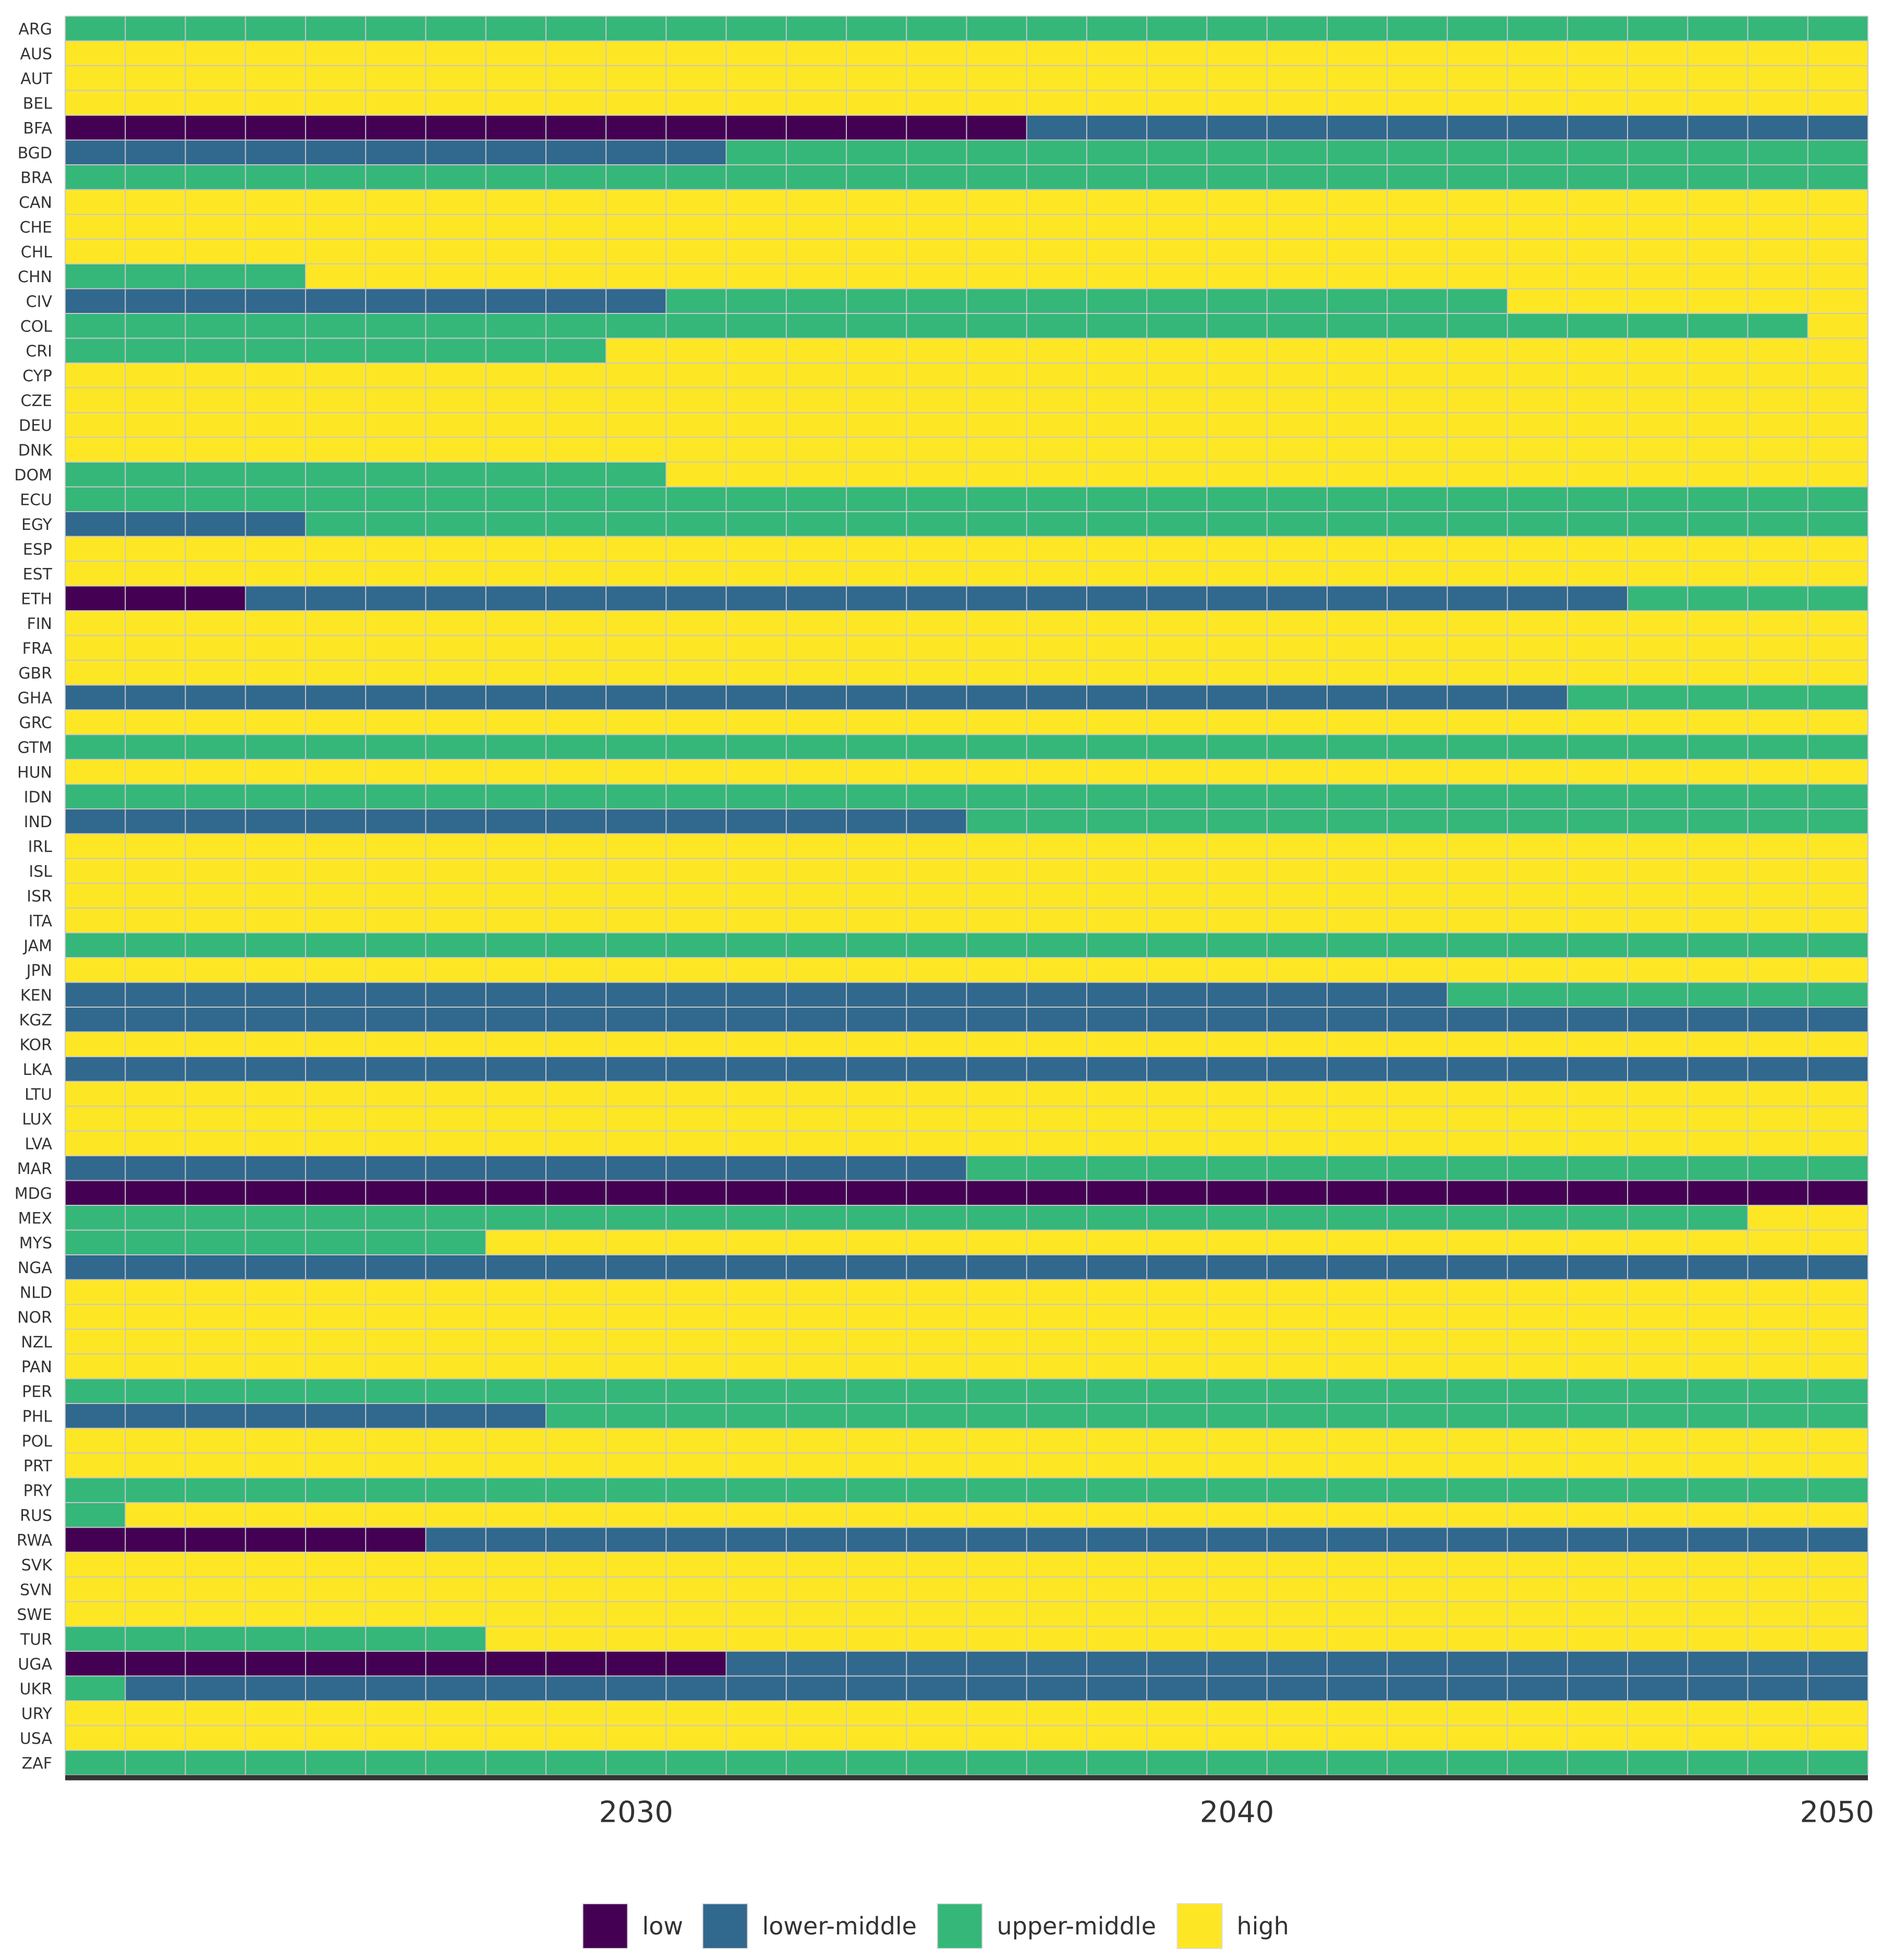 The height and width of the screenshot is (1960, 1882). I want to click on row-label-pan: PAN, so click(36, 1367).